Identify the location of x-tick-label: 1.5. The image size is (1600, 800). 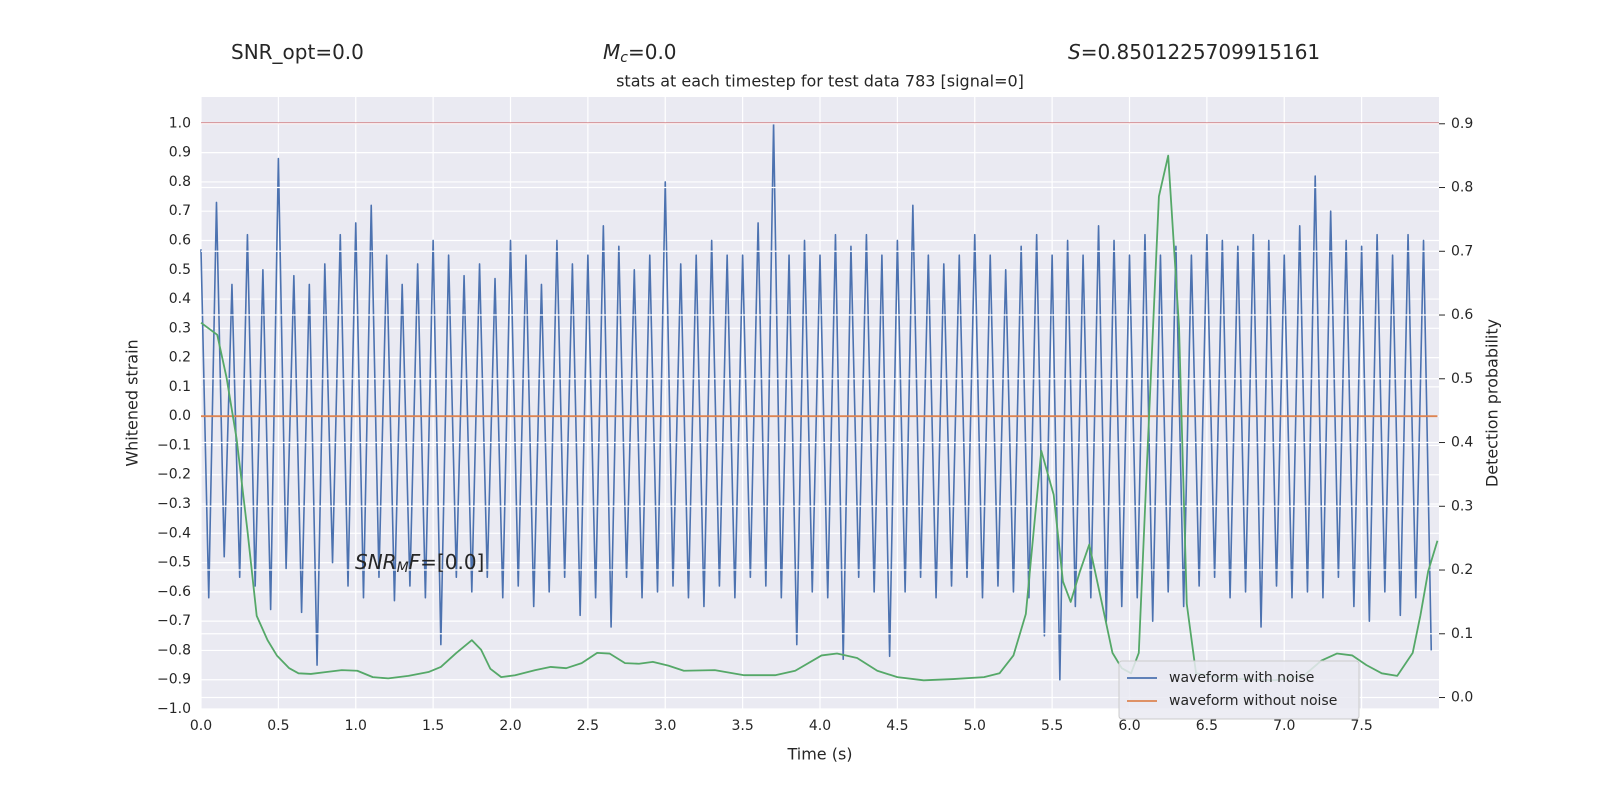
(433, 726).